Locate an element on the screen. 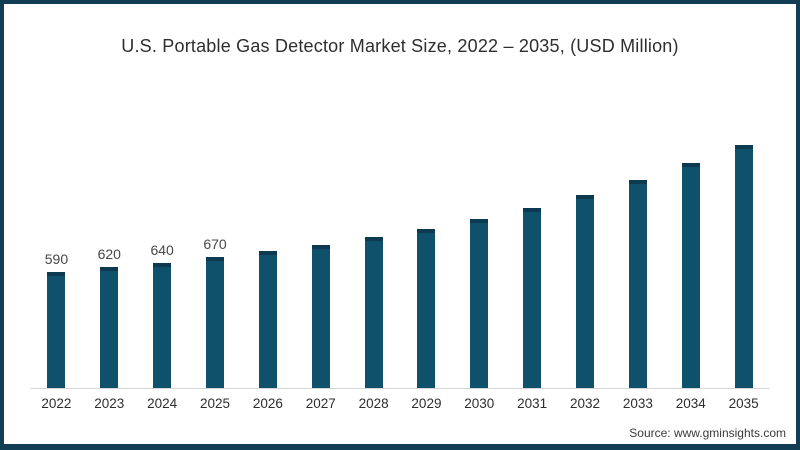 This screenshot has height=450, width=800. bar-column: 640 2024 is located at coordinates (162, 270).